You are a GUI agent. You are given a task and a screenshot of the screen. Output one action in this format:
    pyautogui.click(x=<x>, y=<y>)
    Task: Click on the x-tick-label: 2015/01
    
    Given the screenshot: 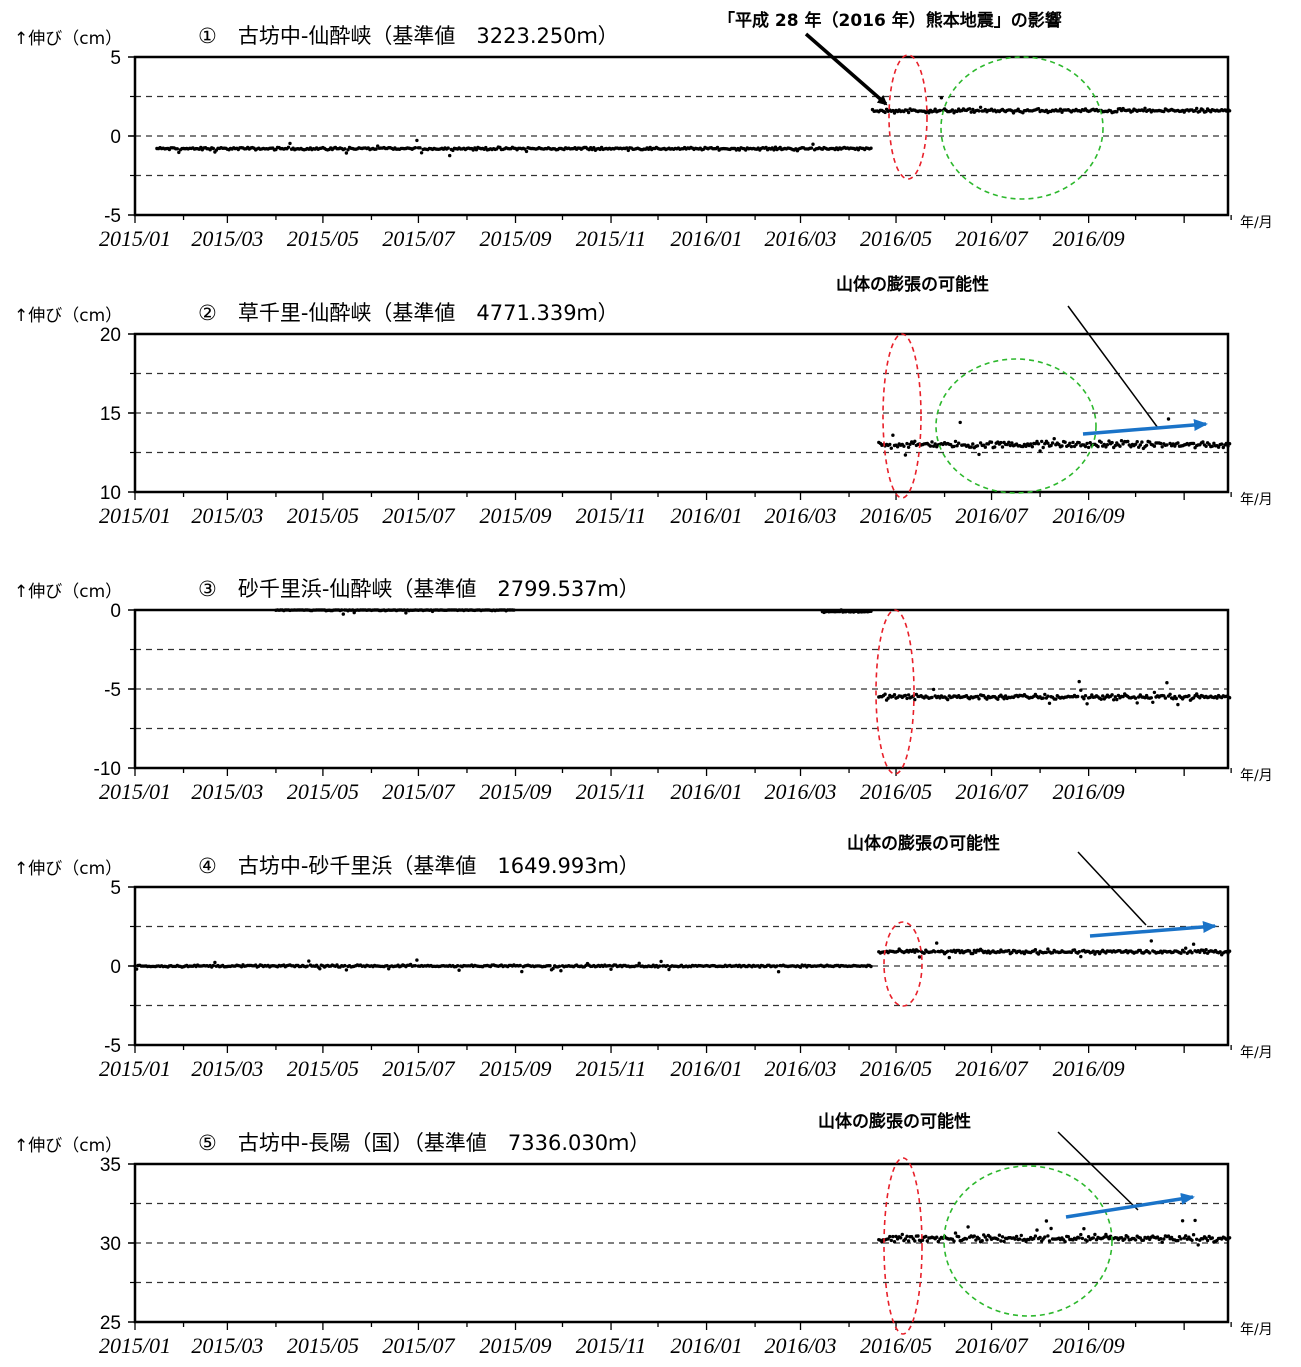 What is the action you would take?
    pyautogui.click(x=135, y=791)
    